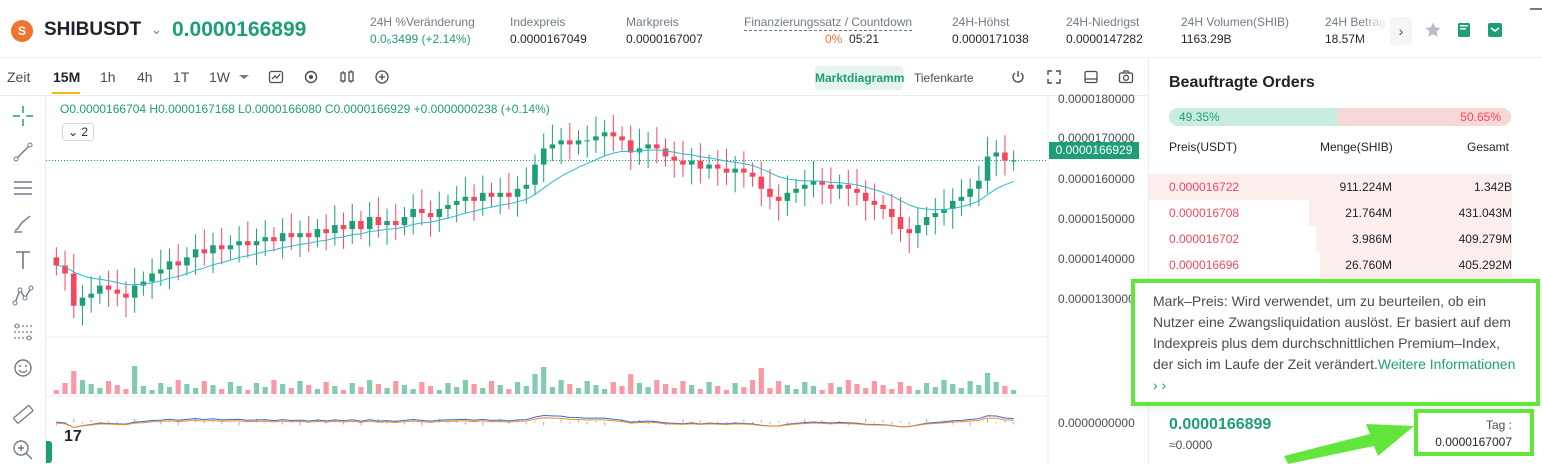 The width and height of the screenshot is (1542, 464). I want to click on interval-4h: 4h, so click(145, 77).